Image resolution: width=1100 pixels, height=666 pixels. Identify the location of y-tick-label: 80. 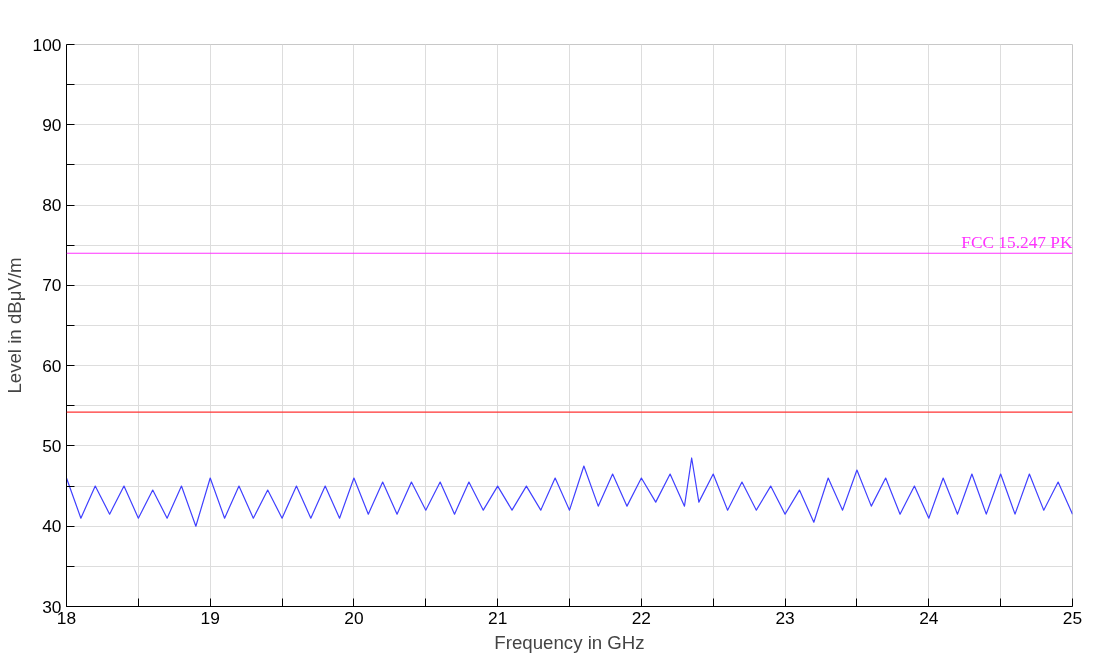
(52, 205).